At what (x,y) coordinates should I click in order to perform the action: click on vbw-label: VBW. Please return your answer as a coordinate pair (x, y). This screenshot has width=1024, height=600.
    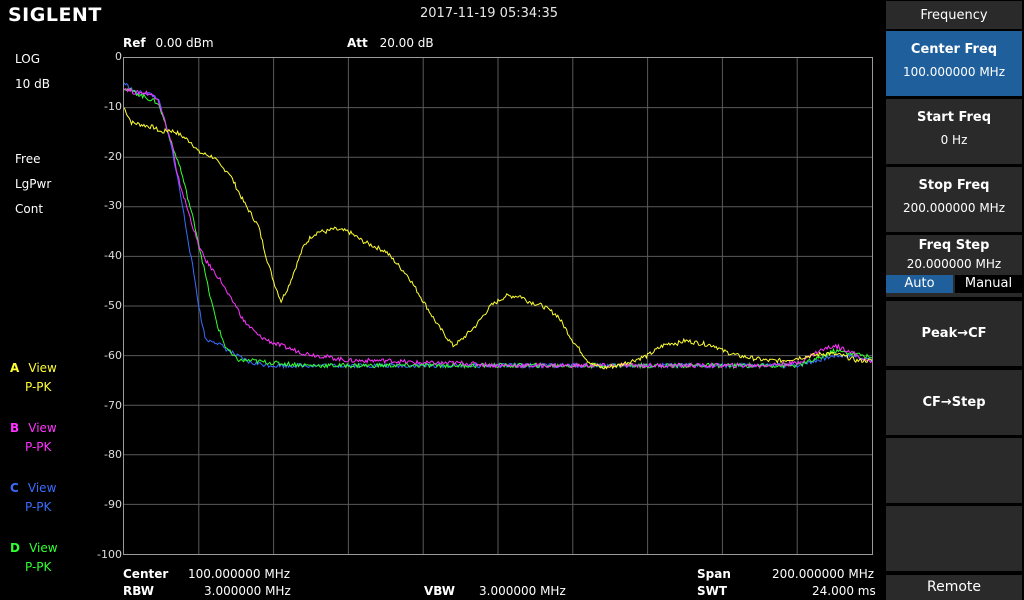
    Looking at the image, I should click on (440, 591).